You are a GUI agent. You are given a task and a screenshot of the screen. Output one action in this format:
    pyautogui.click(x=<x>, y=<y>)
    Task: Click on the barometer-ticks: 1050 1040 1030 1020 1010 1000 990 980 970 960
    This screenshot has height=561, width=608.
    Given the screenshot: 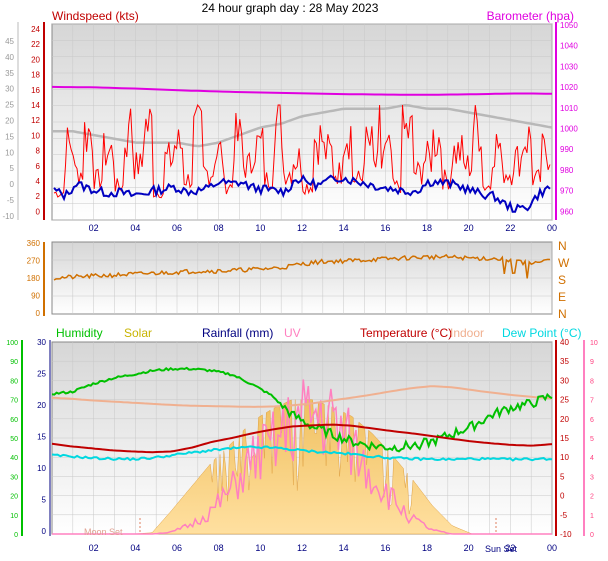 What is the action you would take?
    pyautogui.click(x=569, y=118)
    